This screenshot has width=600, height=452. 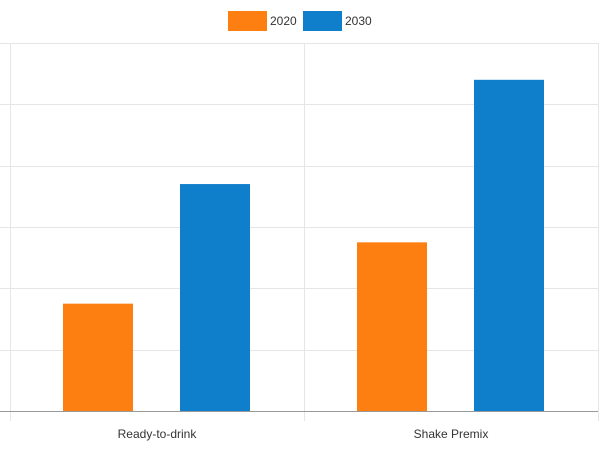 I want to click on bar-2020-shake-premix, so click(x=392, y=326).